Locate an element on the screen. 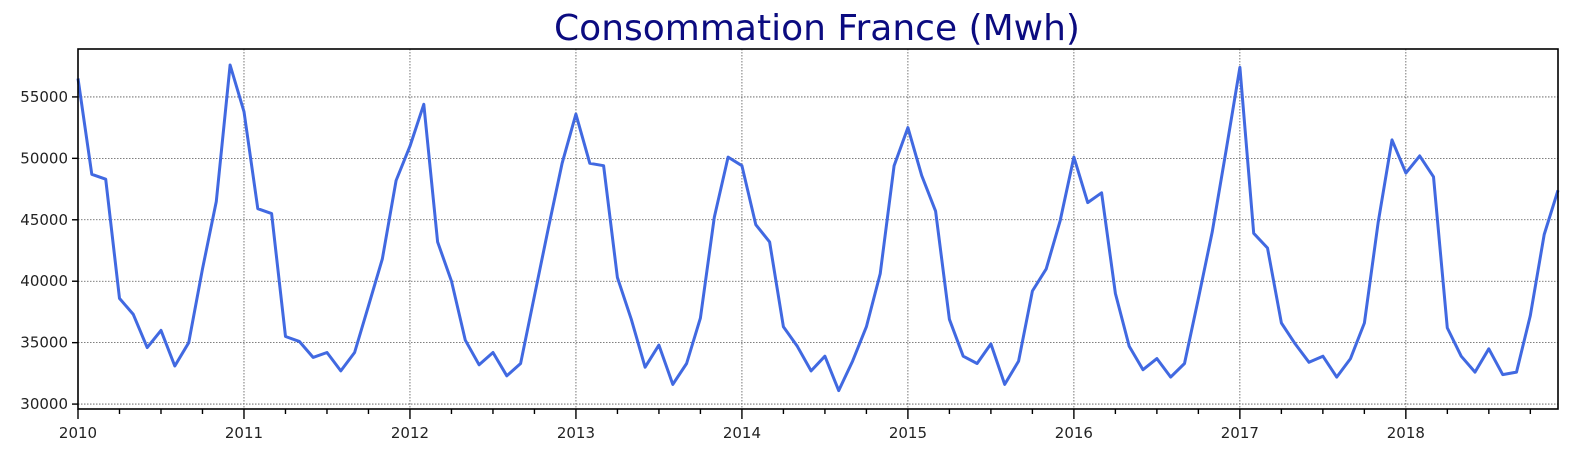  x-tick-label: 2012 is located at coordinates (410, 433).